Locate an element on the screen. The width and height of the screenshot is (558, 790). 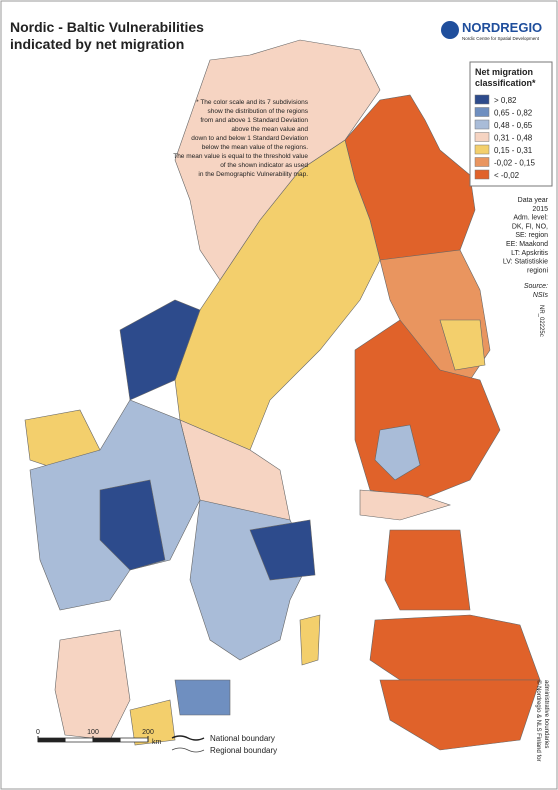
legend-label: -0,02 - 0,15 is located at coordinates (514, 163).